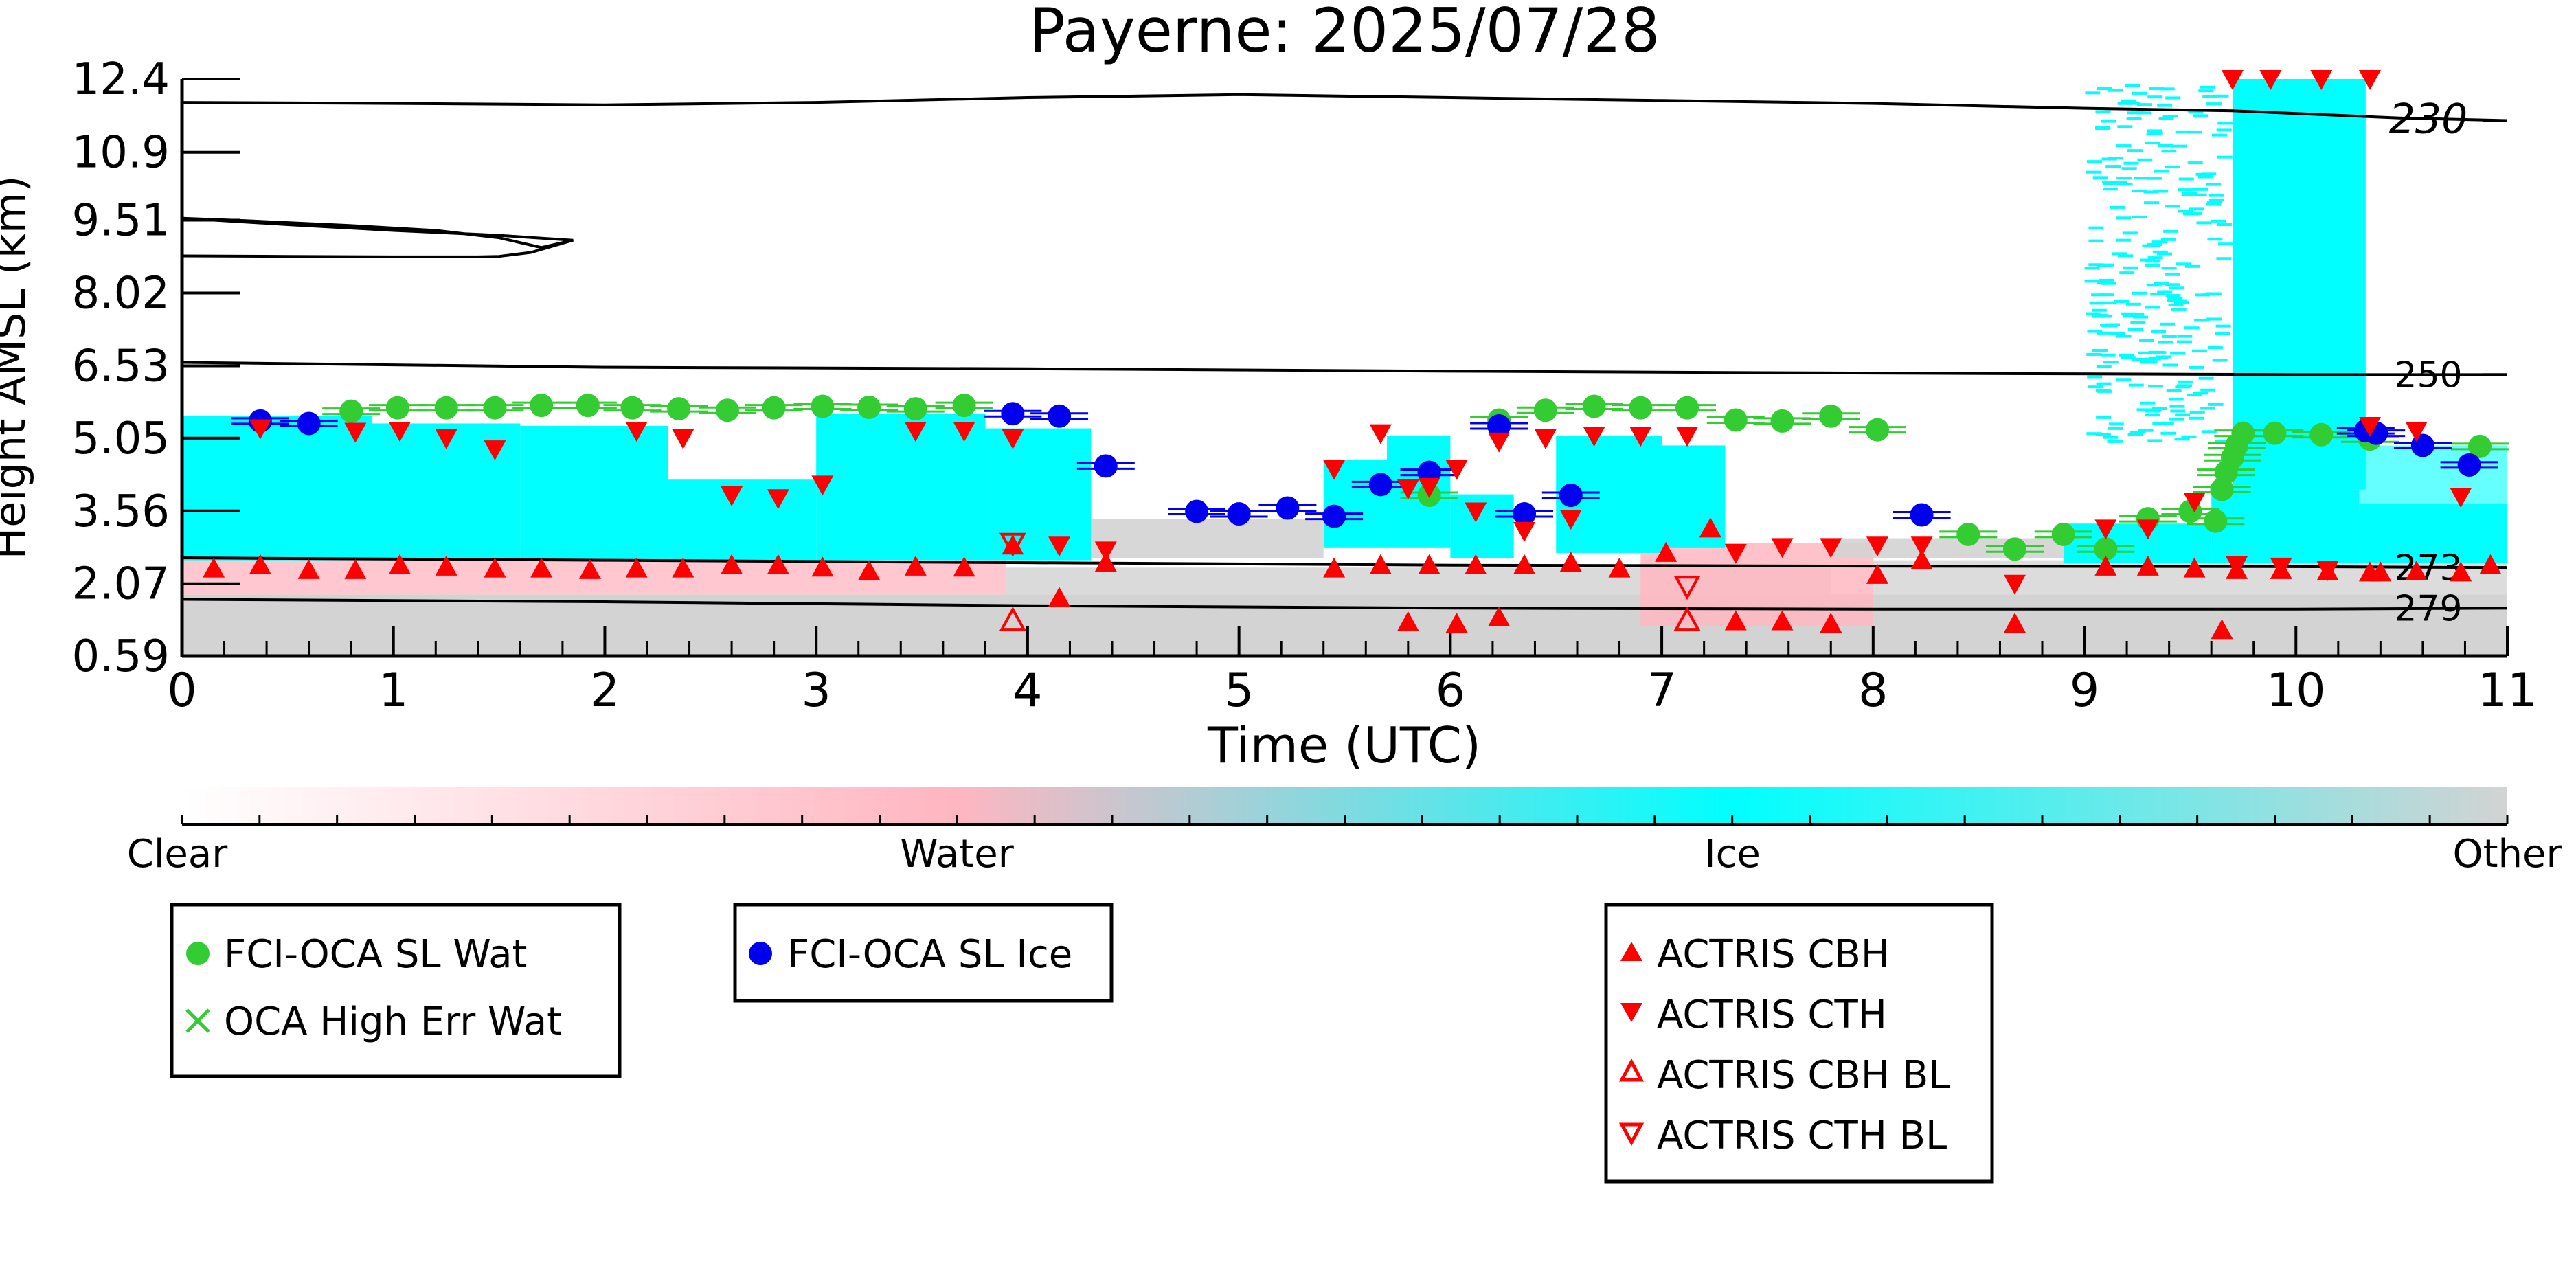  What do you see at coordinates (1631, 951) in the screenshot?
I see `legend-marker-triangle-up` at bounding box center [1631, 951].